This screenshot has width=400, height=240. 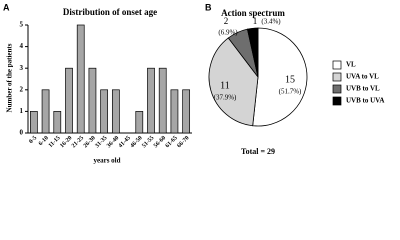 I want to click on x-tick-label: 0-5, so click(x=33, y=140).